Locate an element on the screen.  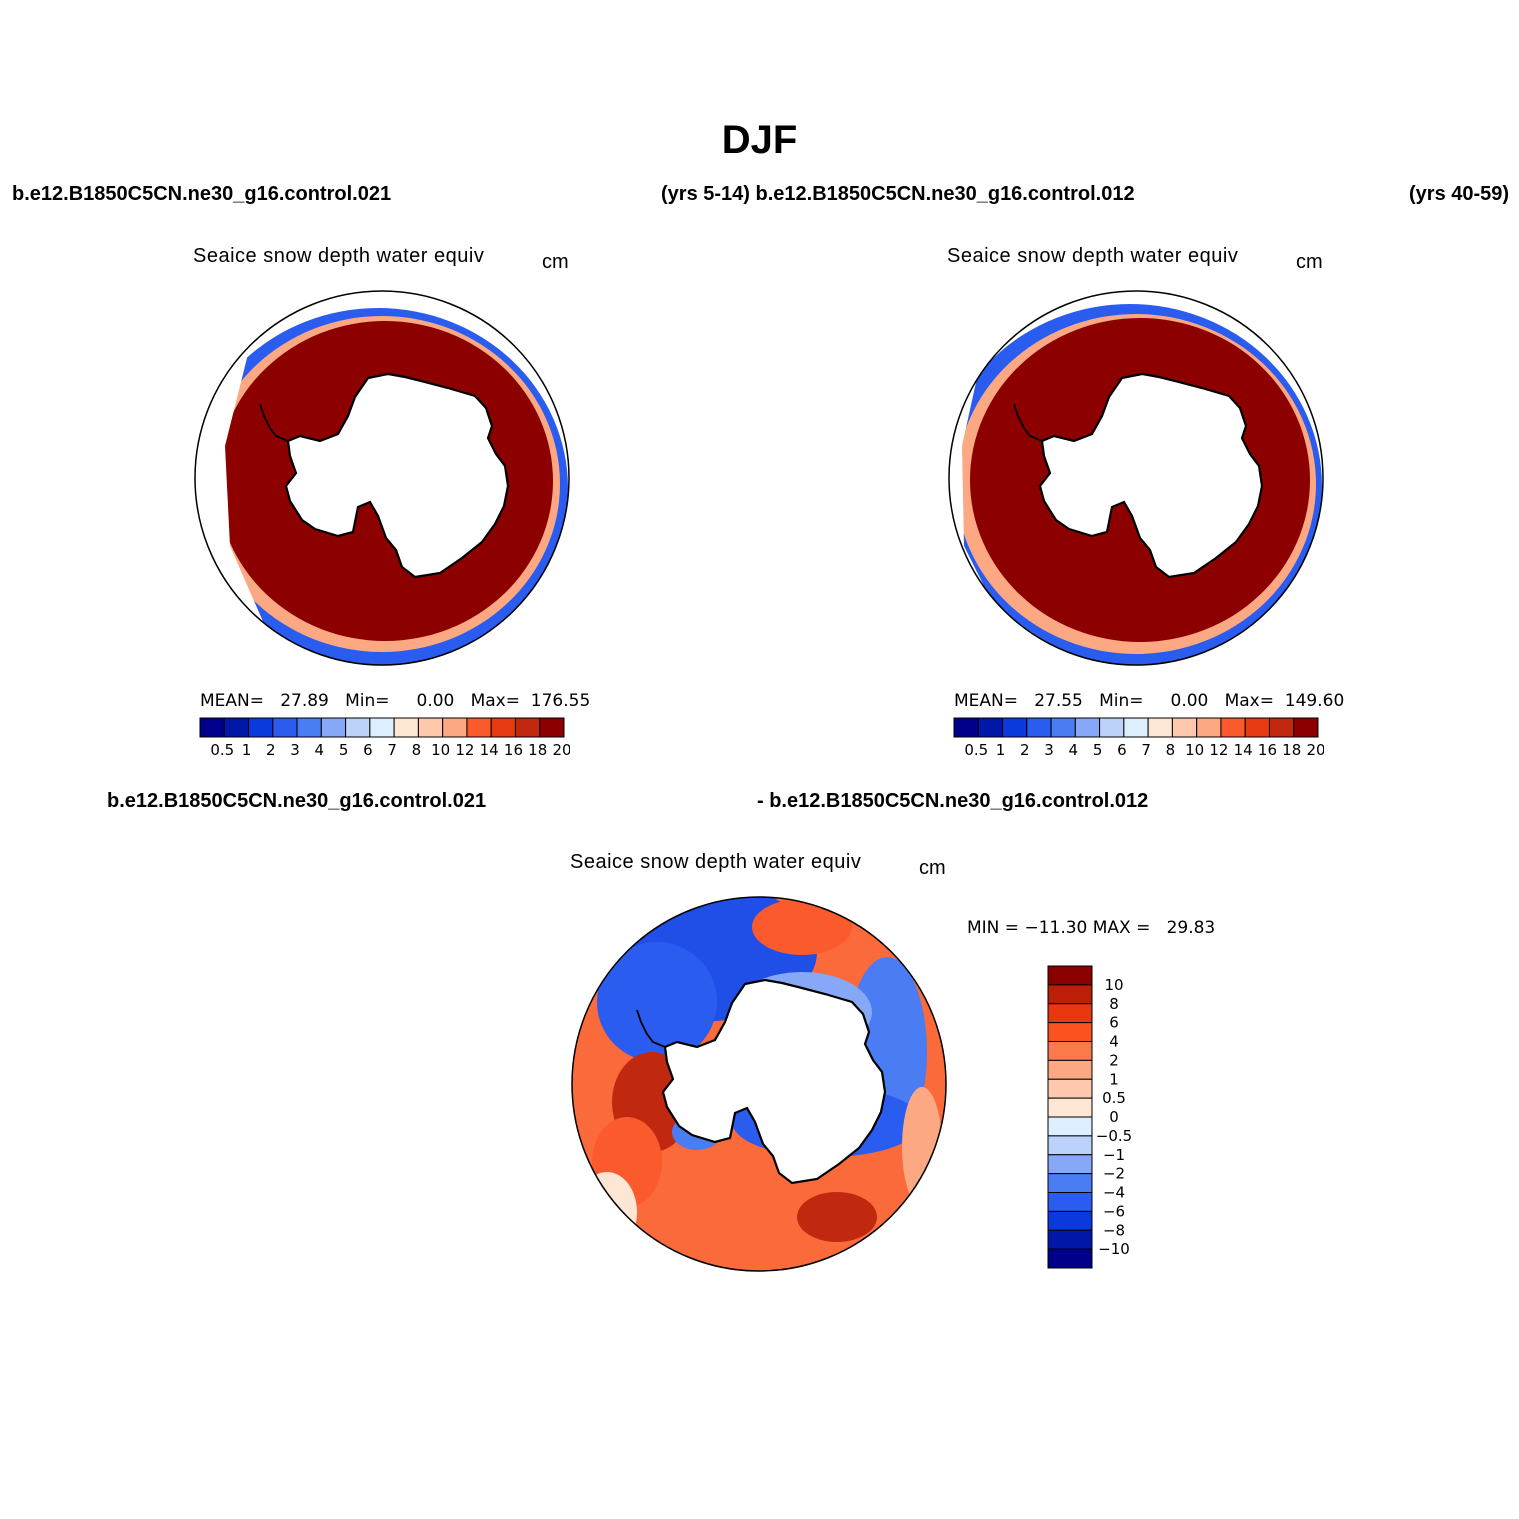
colorbar-label: −8 is located at coordinates (1114, 1230).